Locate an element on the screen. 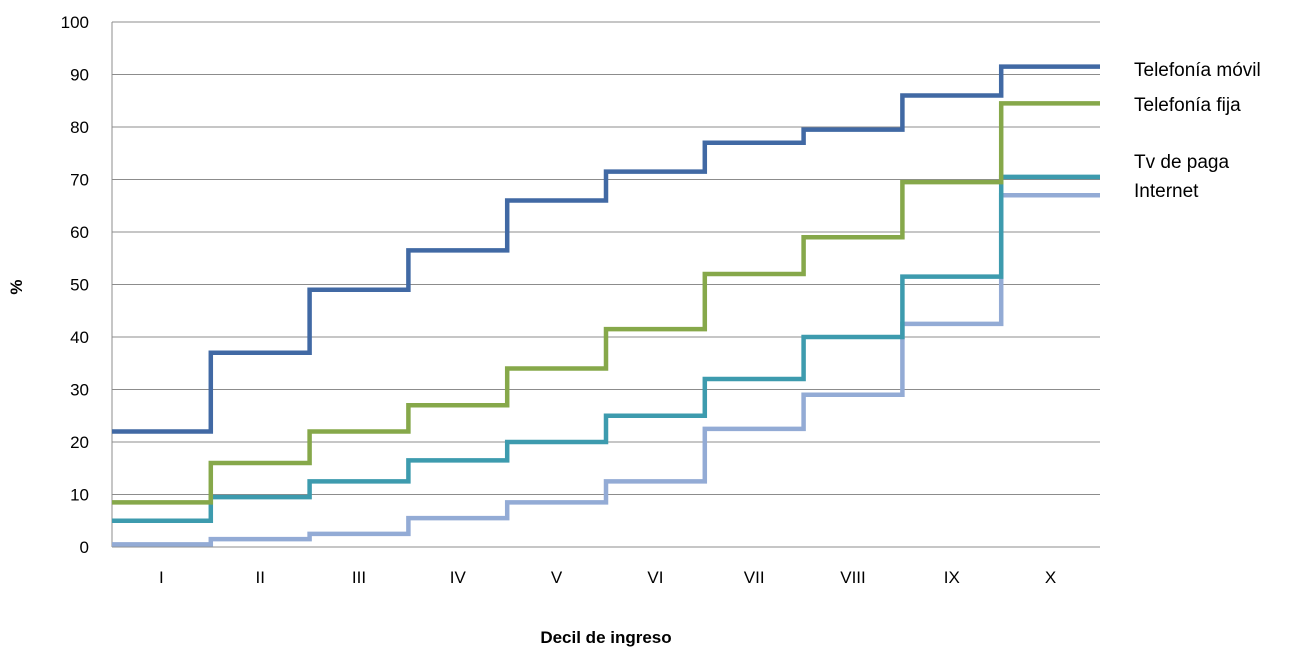 This screenshot has height=656, width=1296. x-tick-label: VIII is located at coordinates (853, 577).